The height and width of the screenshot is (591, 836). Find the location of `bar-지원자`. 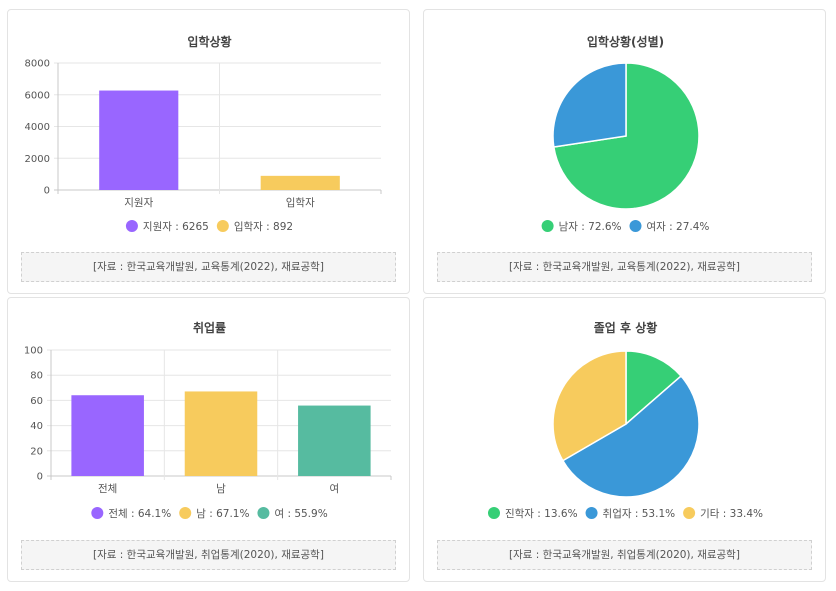

bar-지원자 is located at coordinates (139, 140).